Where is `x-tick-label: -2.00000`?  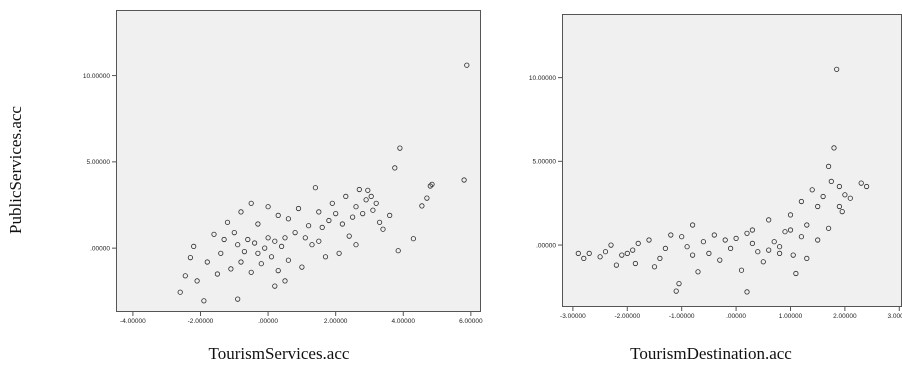
x-tick-label: -2.00000 is located at coordinates (201, 321).